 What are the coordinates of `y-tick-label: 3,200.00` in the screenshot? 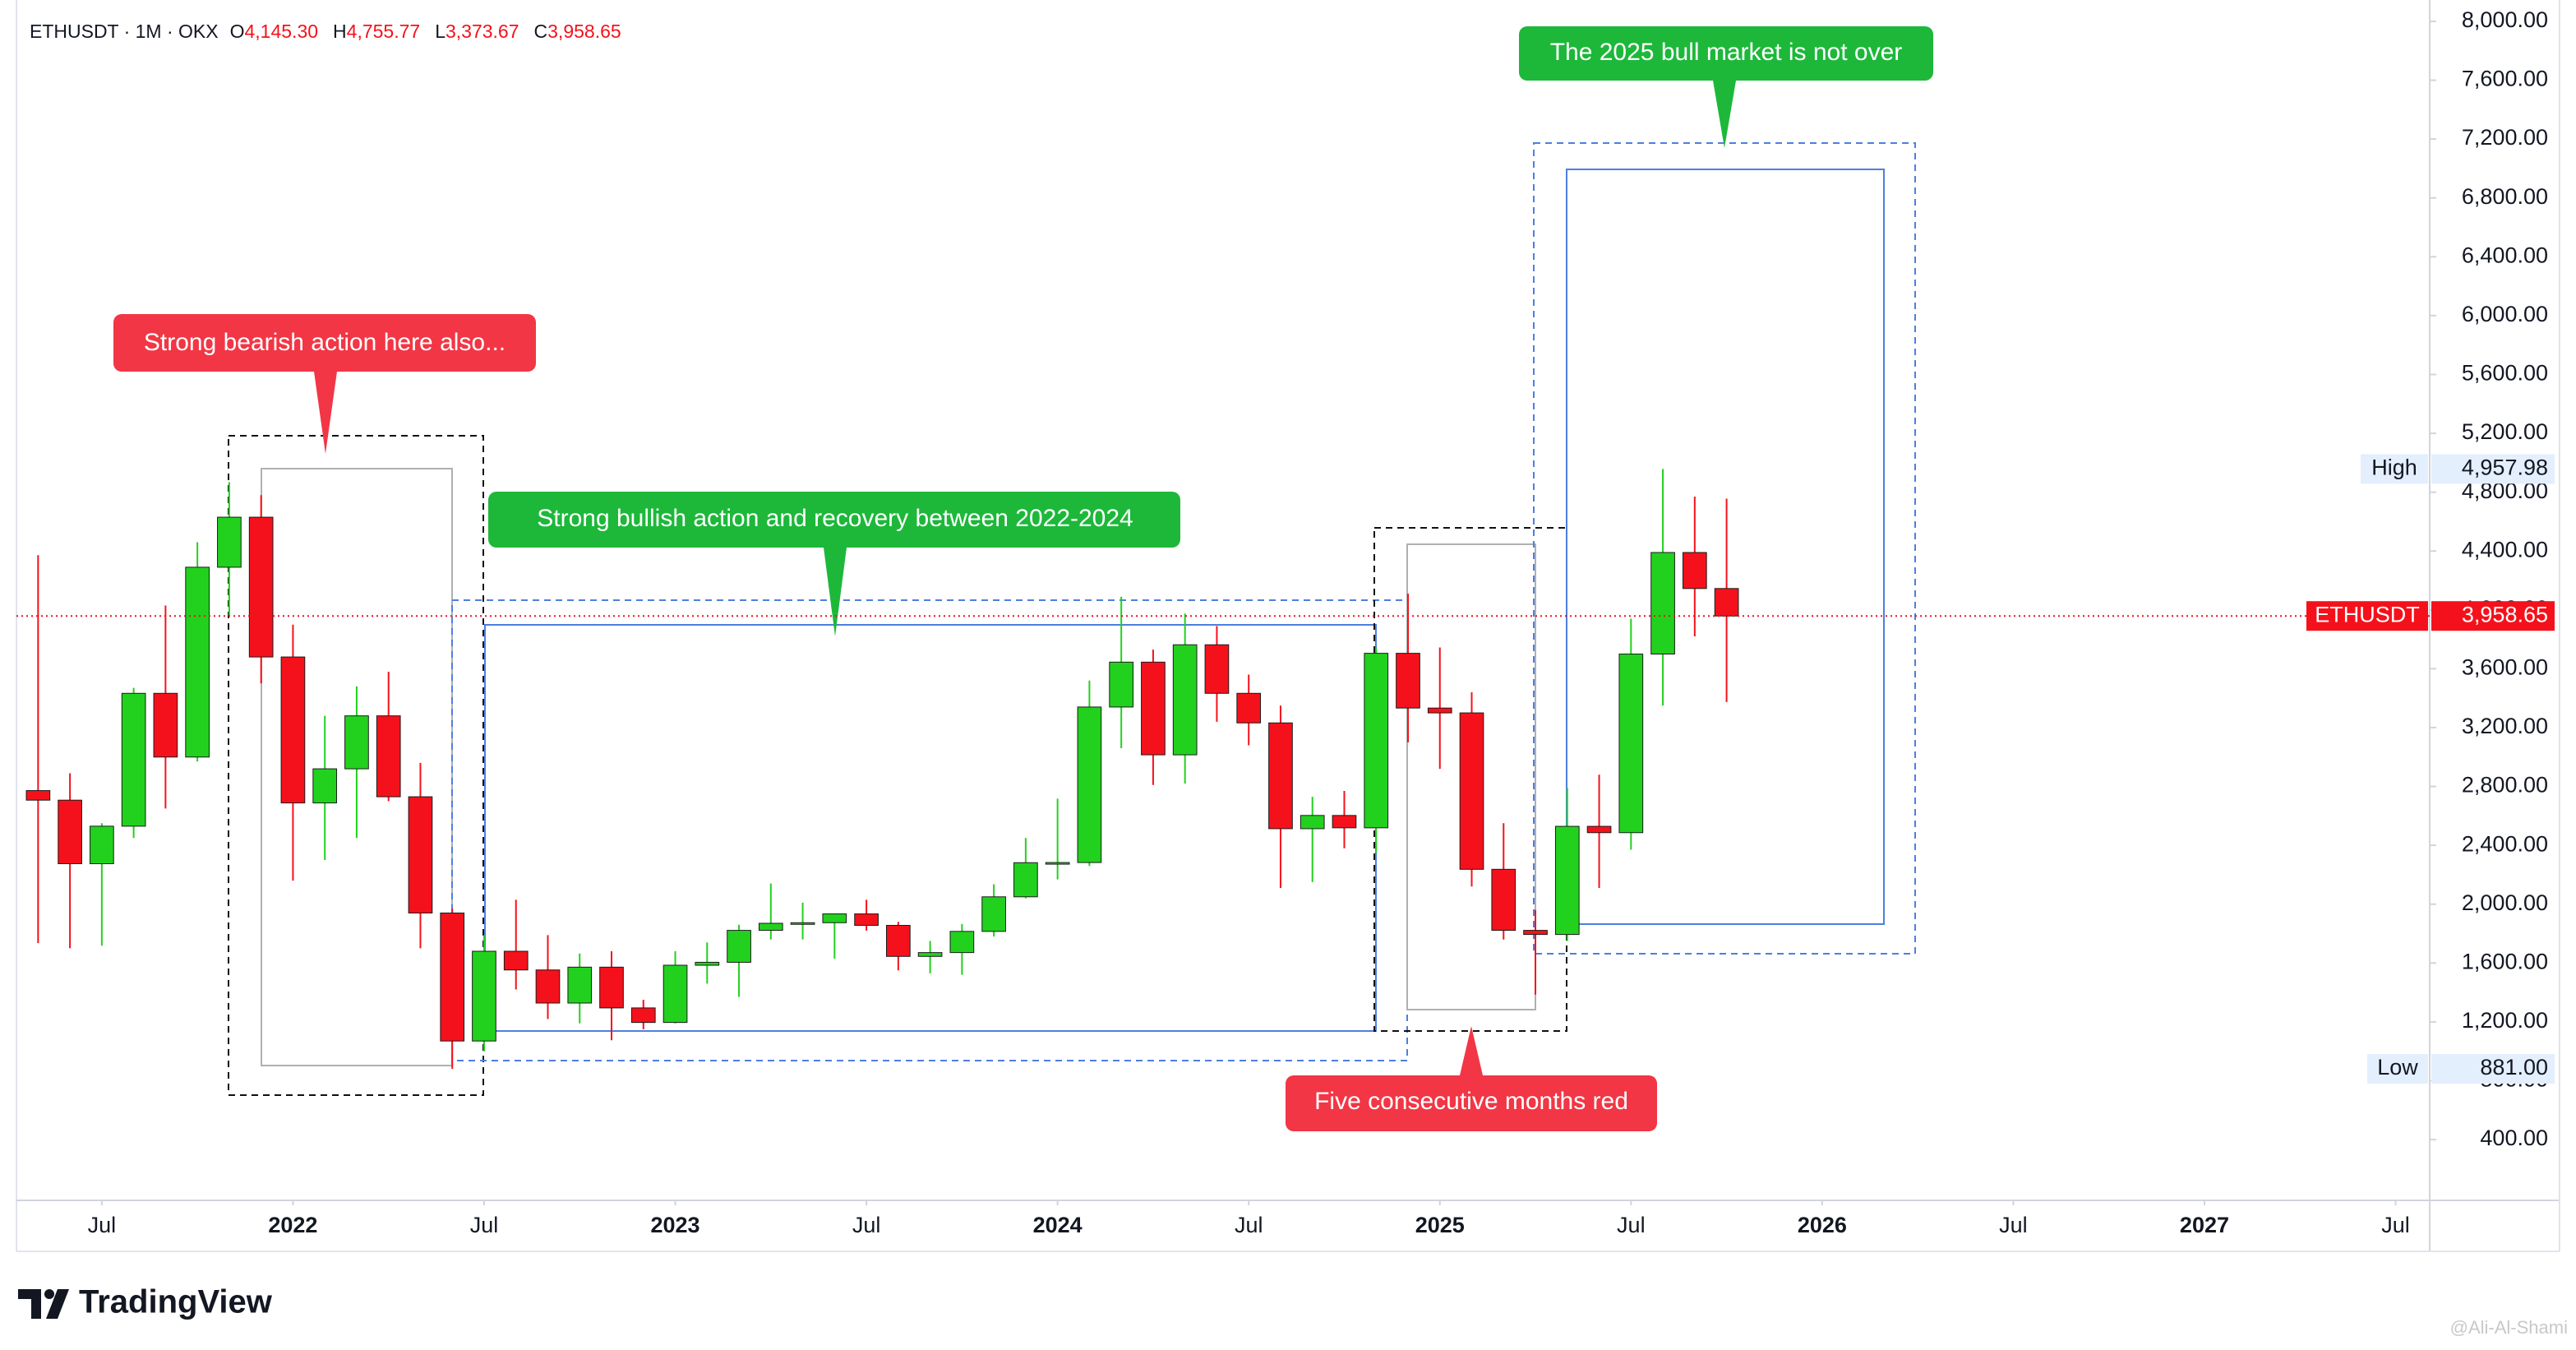 It's located at (2505, 726).